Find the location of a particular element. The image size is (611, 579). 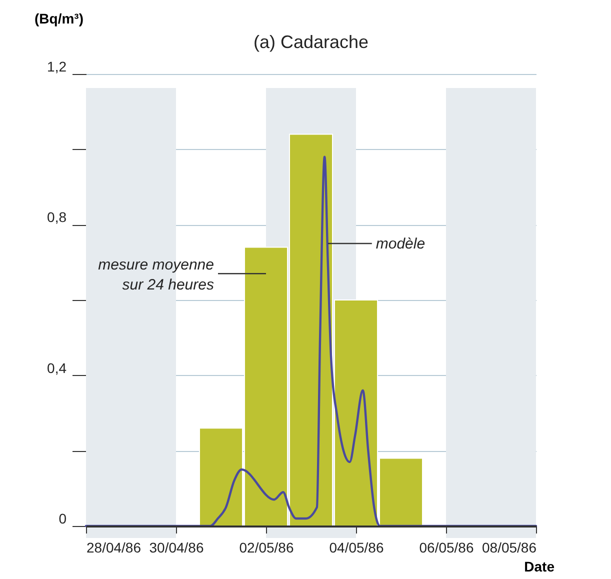

y-tick-label: 1,2 is located at coordinates (57, 66).